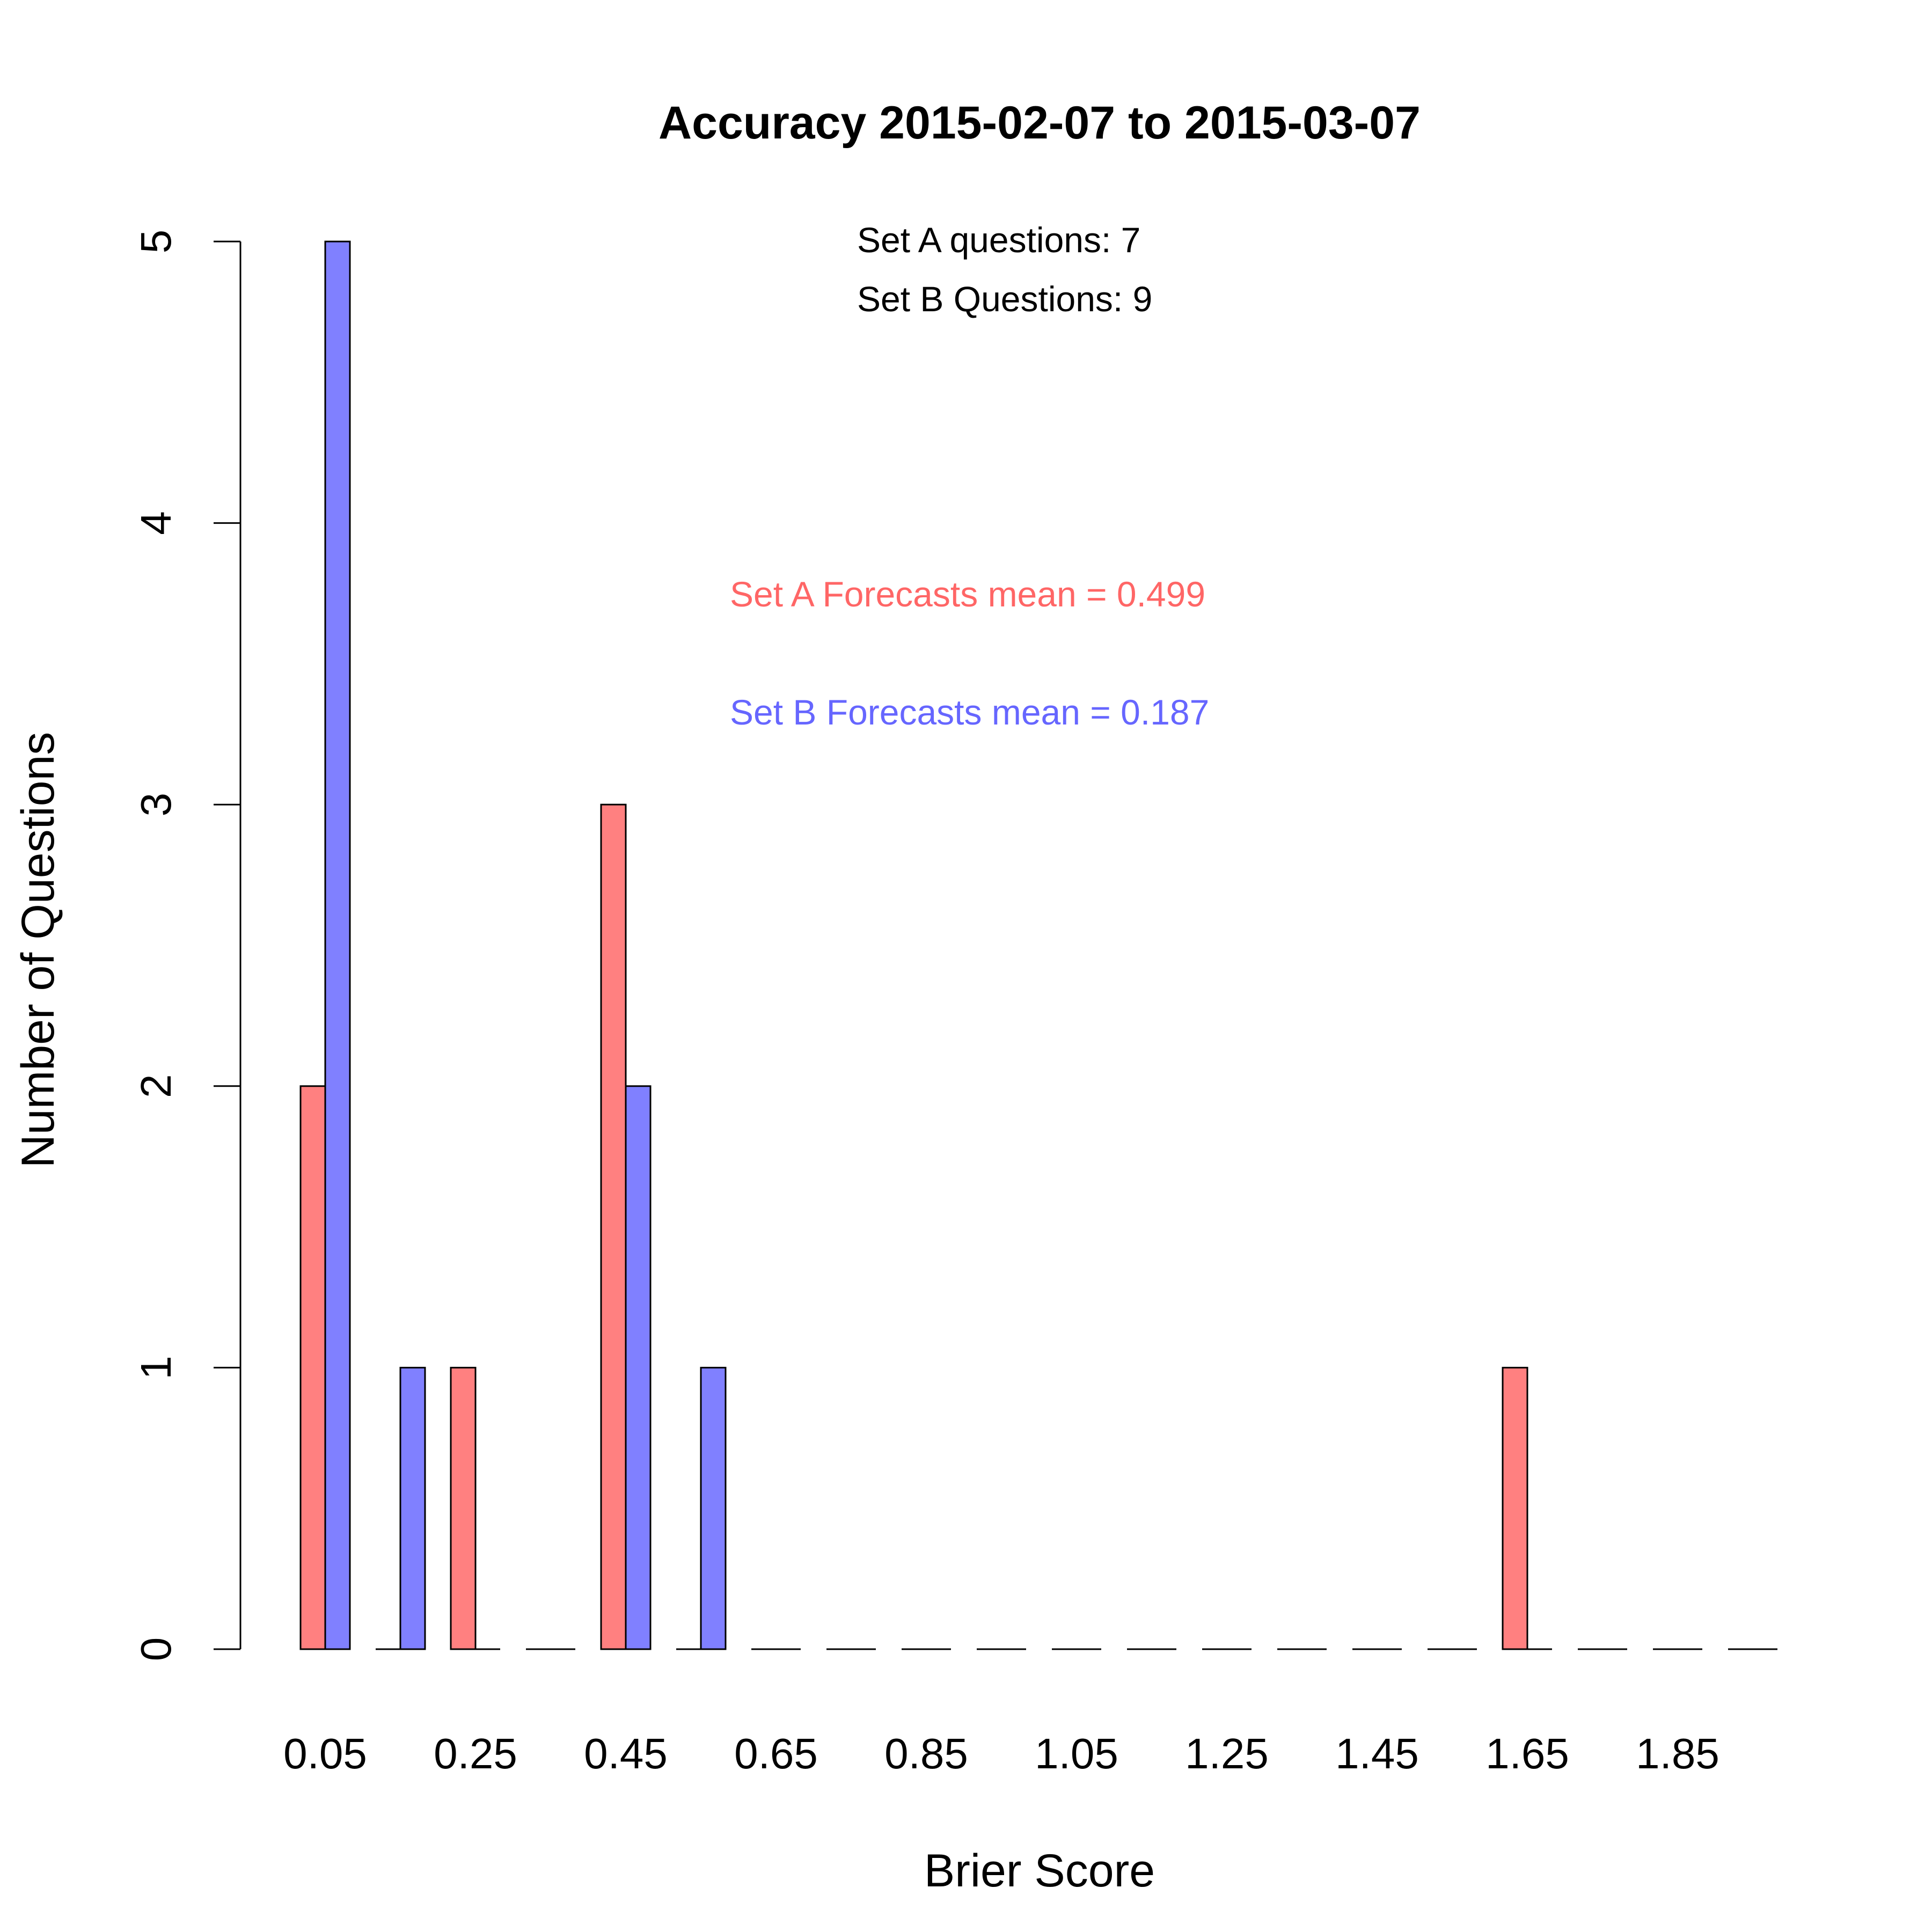 Image resolution: width=1932 pixels, height=1932 pixels. I want to click on x-tick-label-6: 1.25, so click(1227, 1753).